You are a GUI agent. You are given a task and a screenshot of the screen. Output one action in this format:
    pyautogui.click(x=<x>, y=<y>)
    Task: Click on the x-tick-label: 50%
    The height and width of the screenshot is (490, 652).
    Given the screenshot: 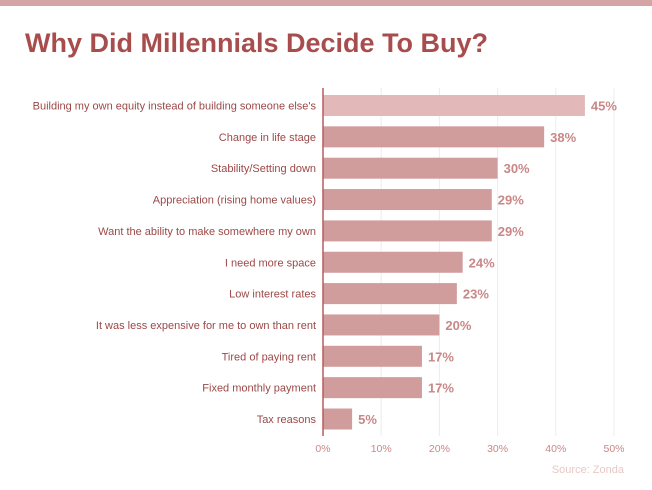 What is the action you would take?
    pyautogui.click(x=613, y=449)
    